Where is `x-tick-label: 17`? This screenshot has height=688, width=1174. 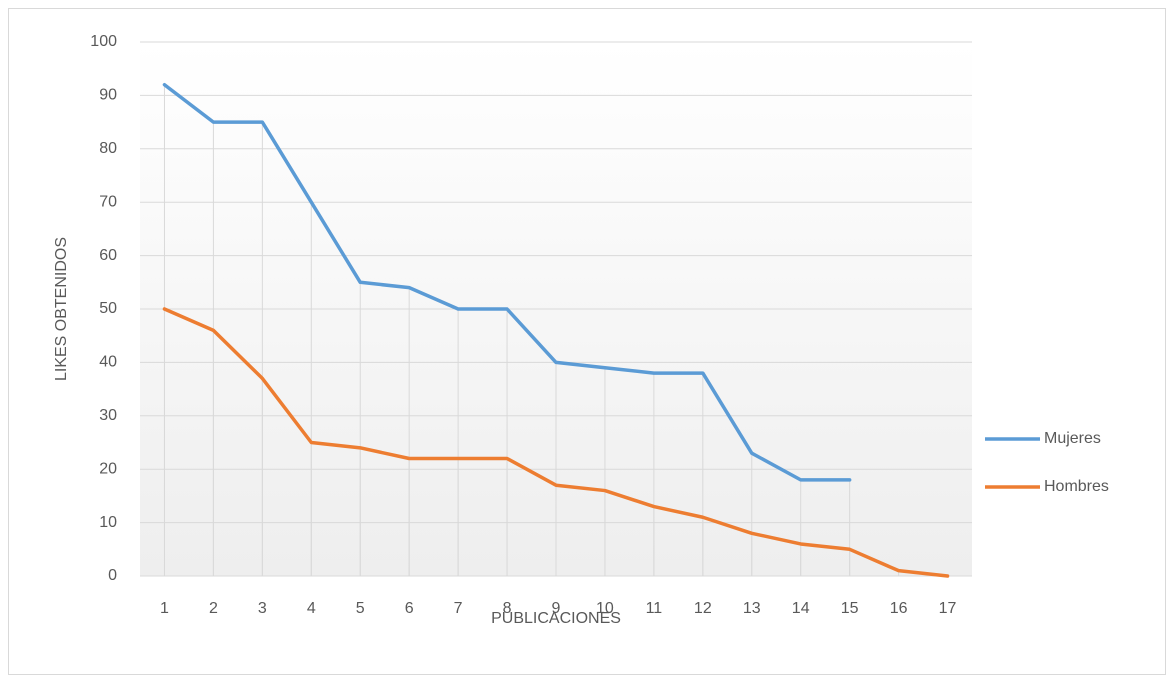 x-tick-label: 17 is located at coordinates (948, 608).